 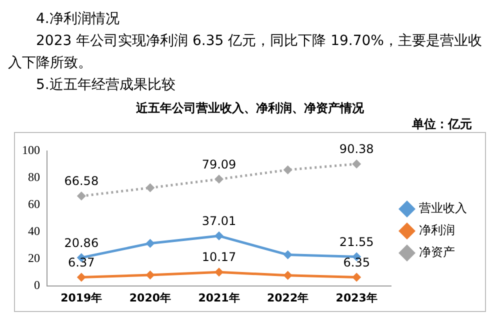 What do you see at coordinates (77, 19) in the screenshot?
I see `text: 4.净利润情况` at bounding box center [77, 19].